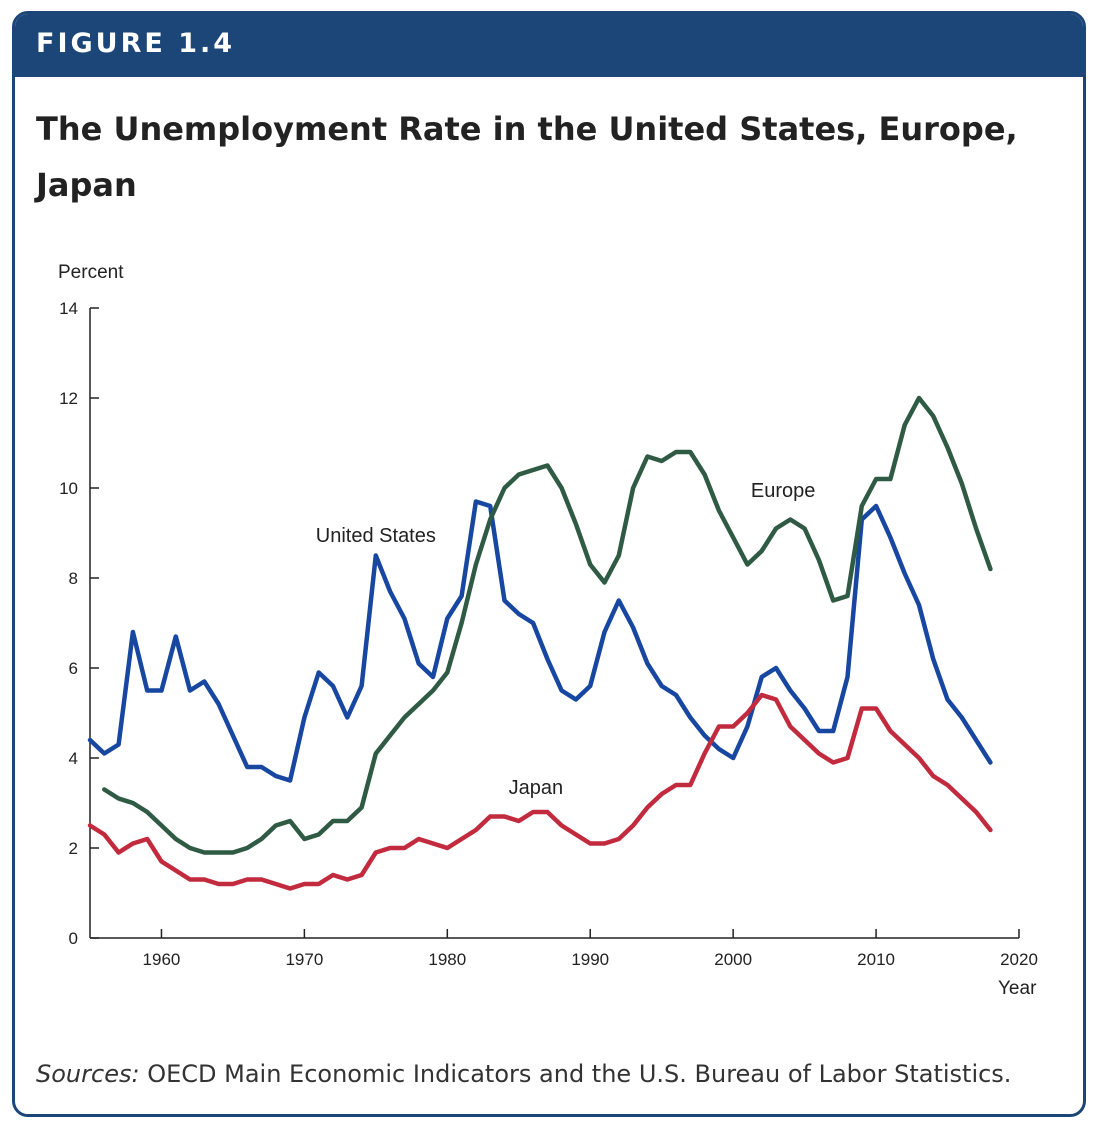 Image resolution: width=1098 pixels, height=1136 pixels. Describe the element at coordinates (447, 959) in the screenshot. I see `x-tick-label: 1980` at that location.